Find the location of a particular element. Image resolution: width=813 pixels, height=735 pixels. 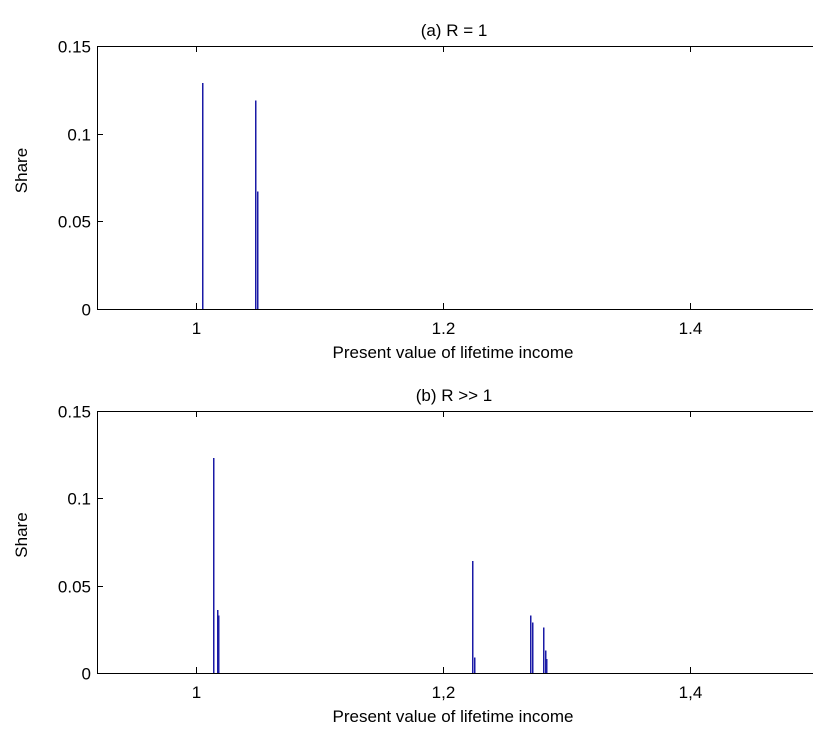

chart-title: (b) R >> 1 is located at coordinates (454, 395).